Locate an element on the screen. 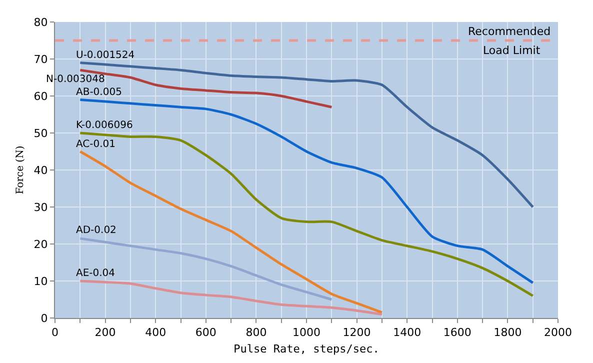  y-tick-label: 20 is located at coordinates (41, 244).